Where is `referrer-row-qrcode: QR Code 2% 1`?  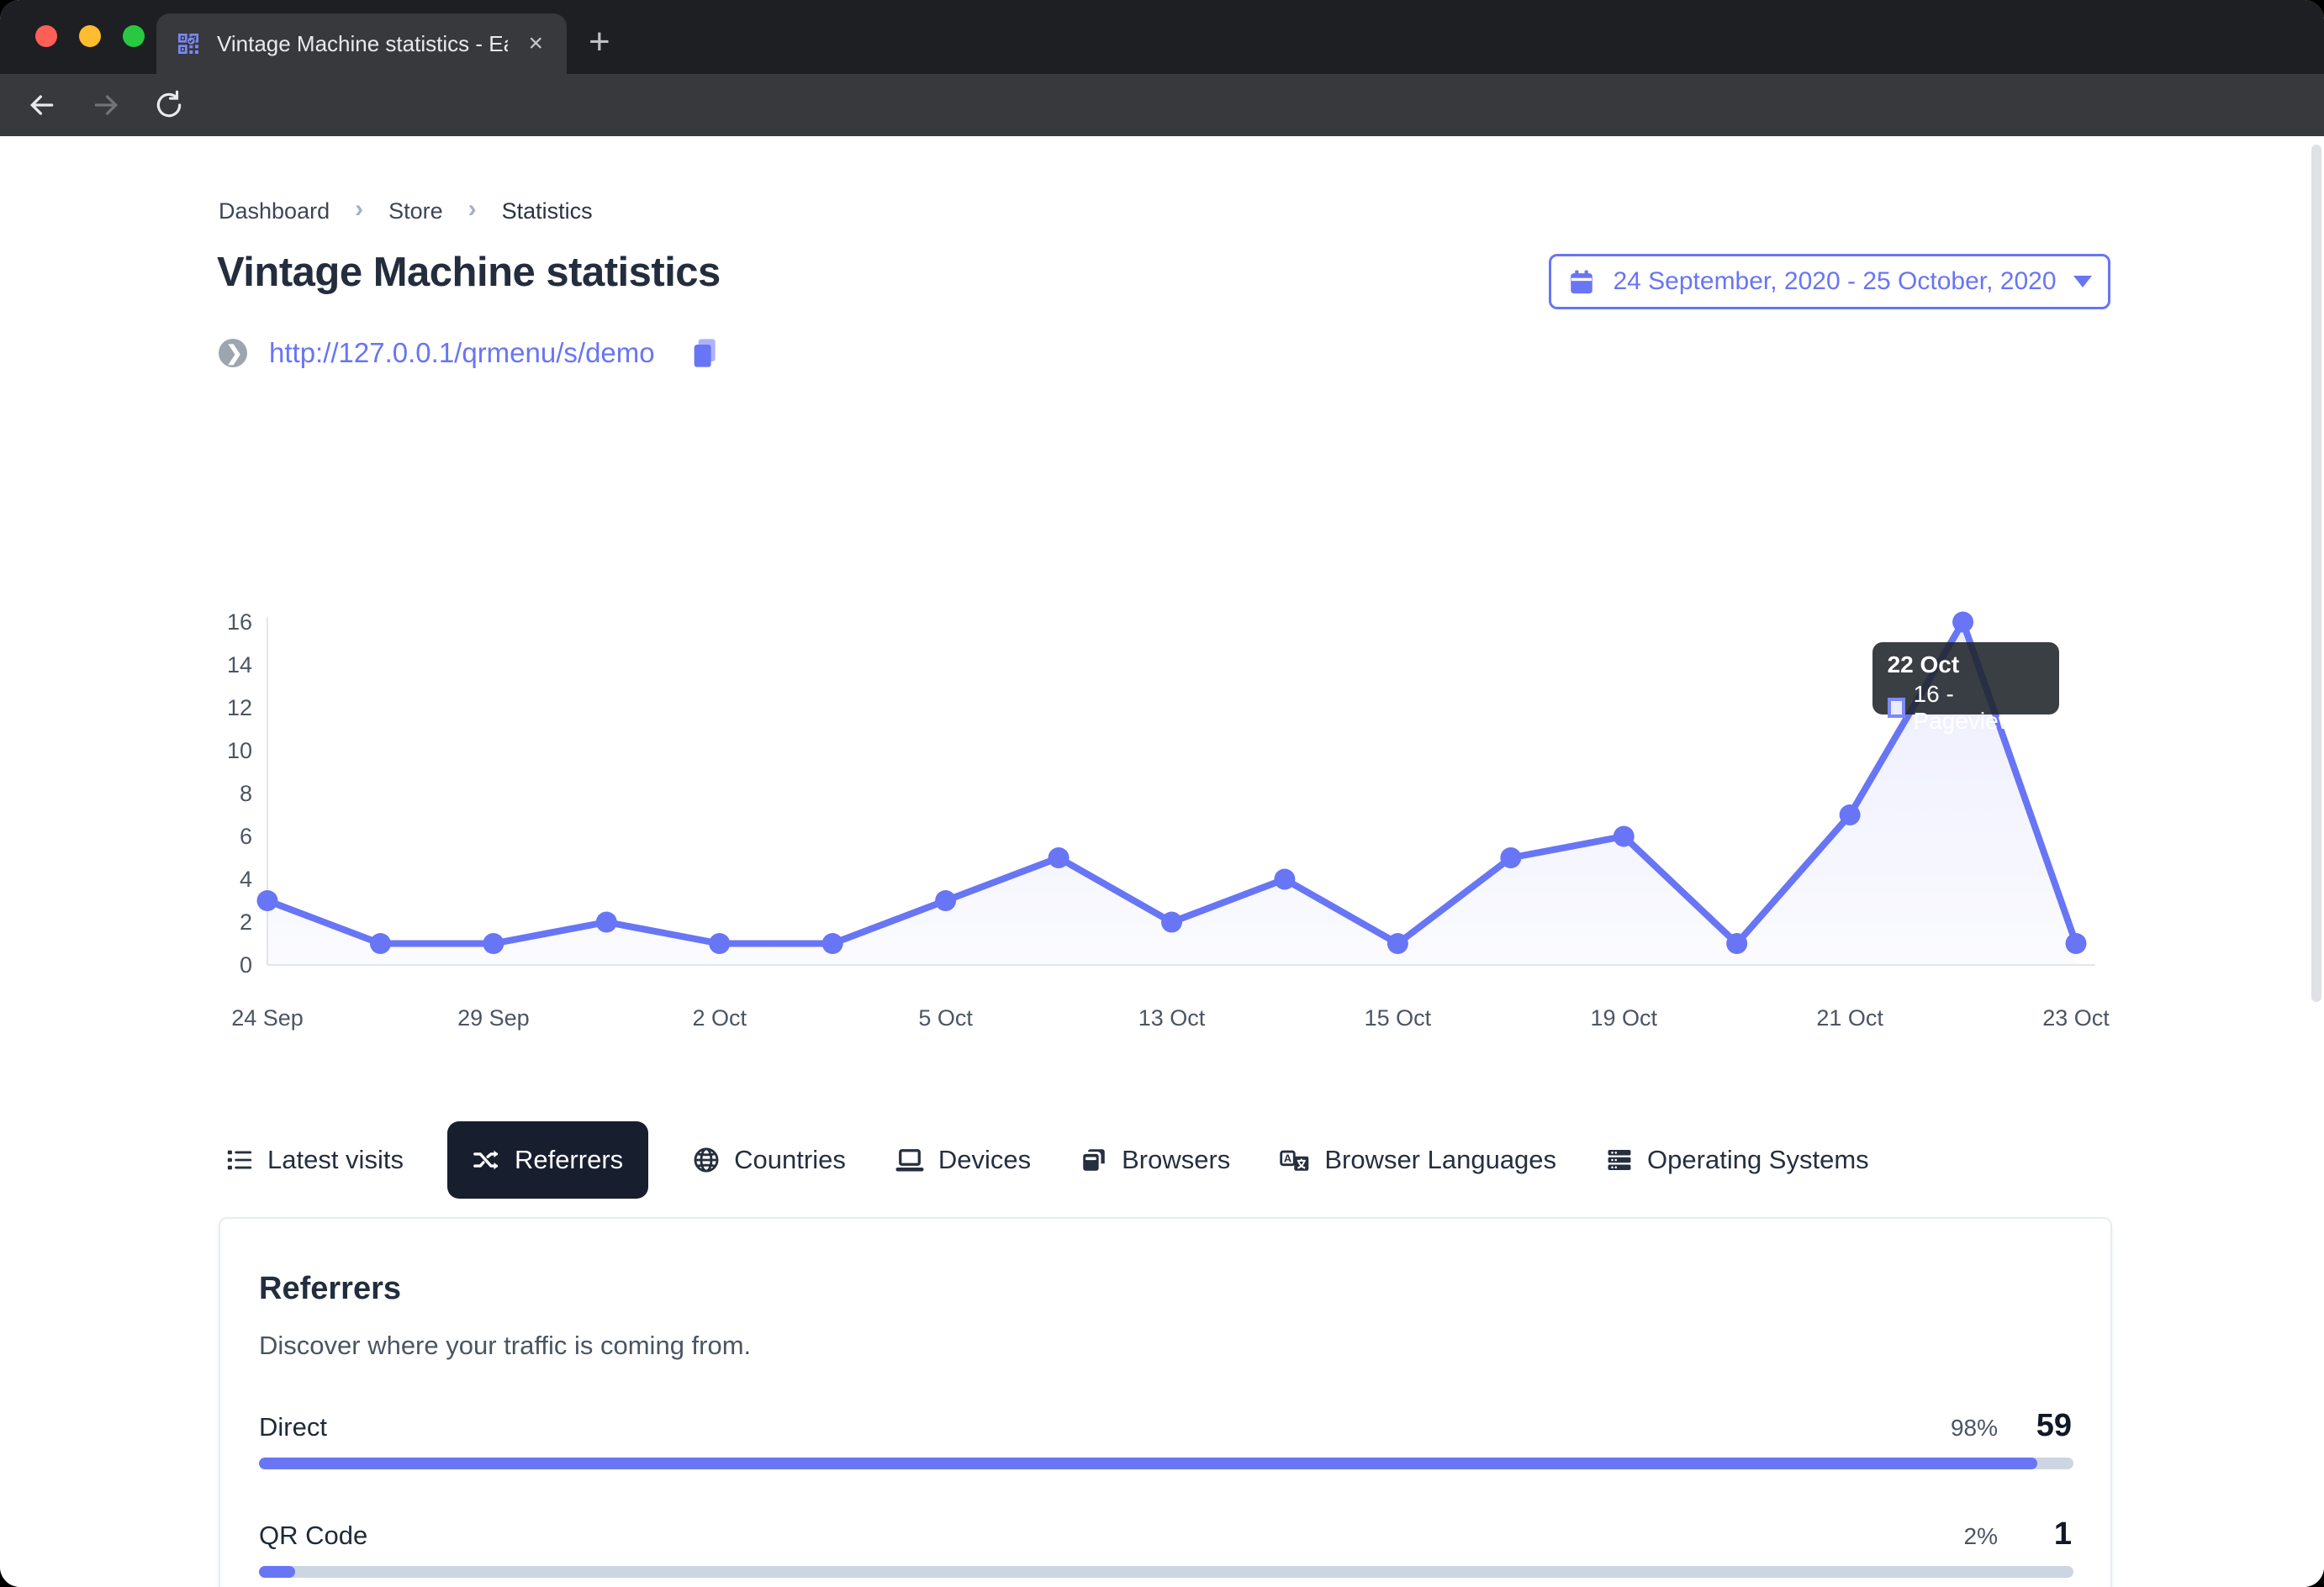 referrer-row-qrcode: QR Code 2% 1 is located at coordinates (1166, 1547).